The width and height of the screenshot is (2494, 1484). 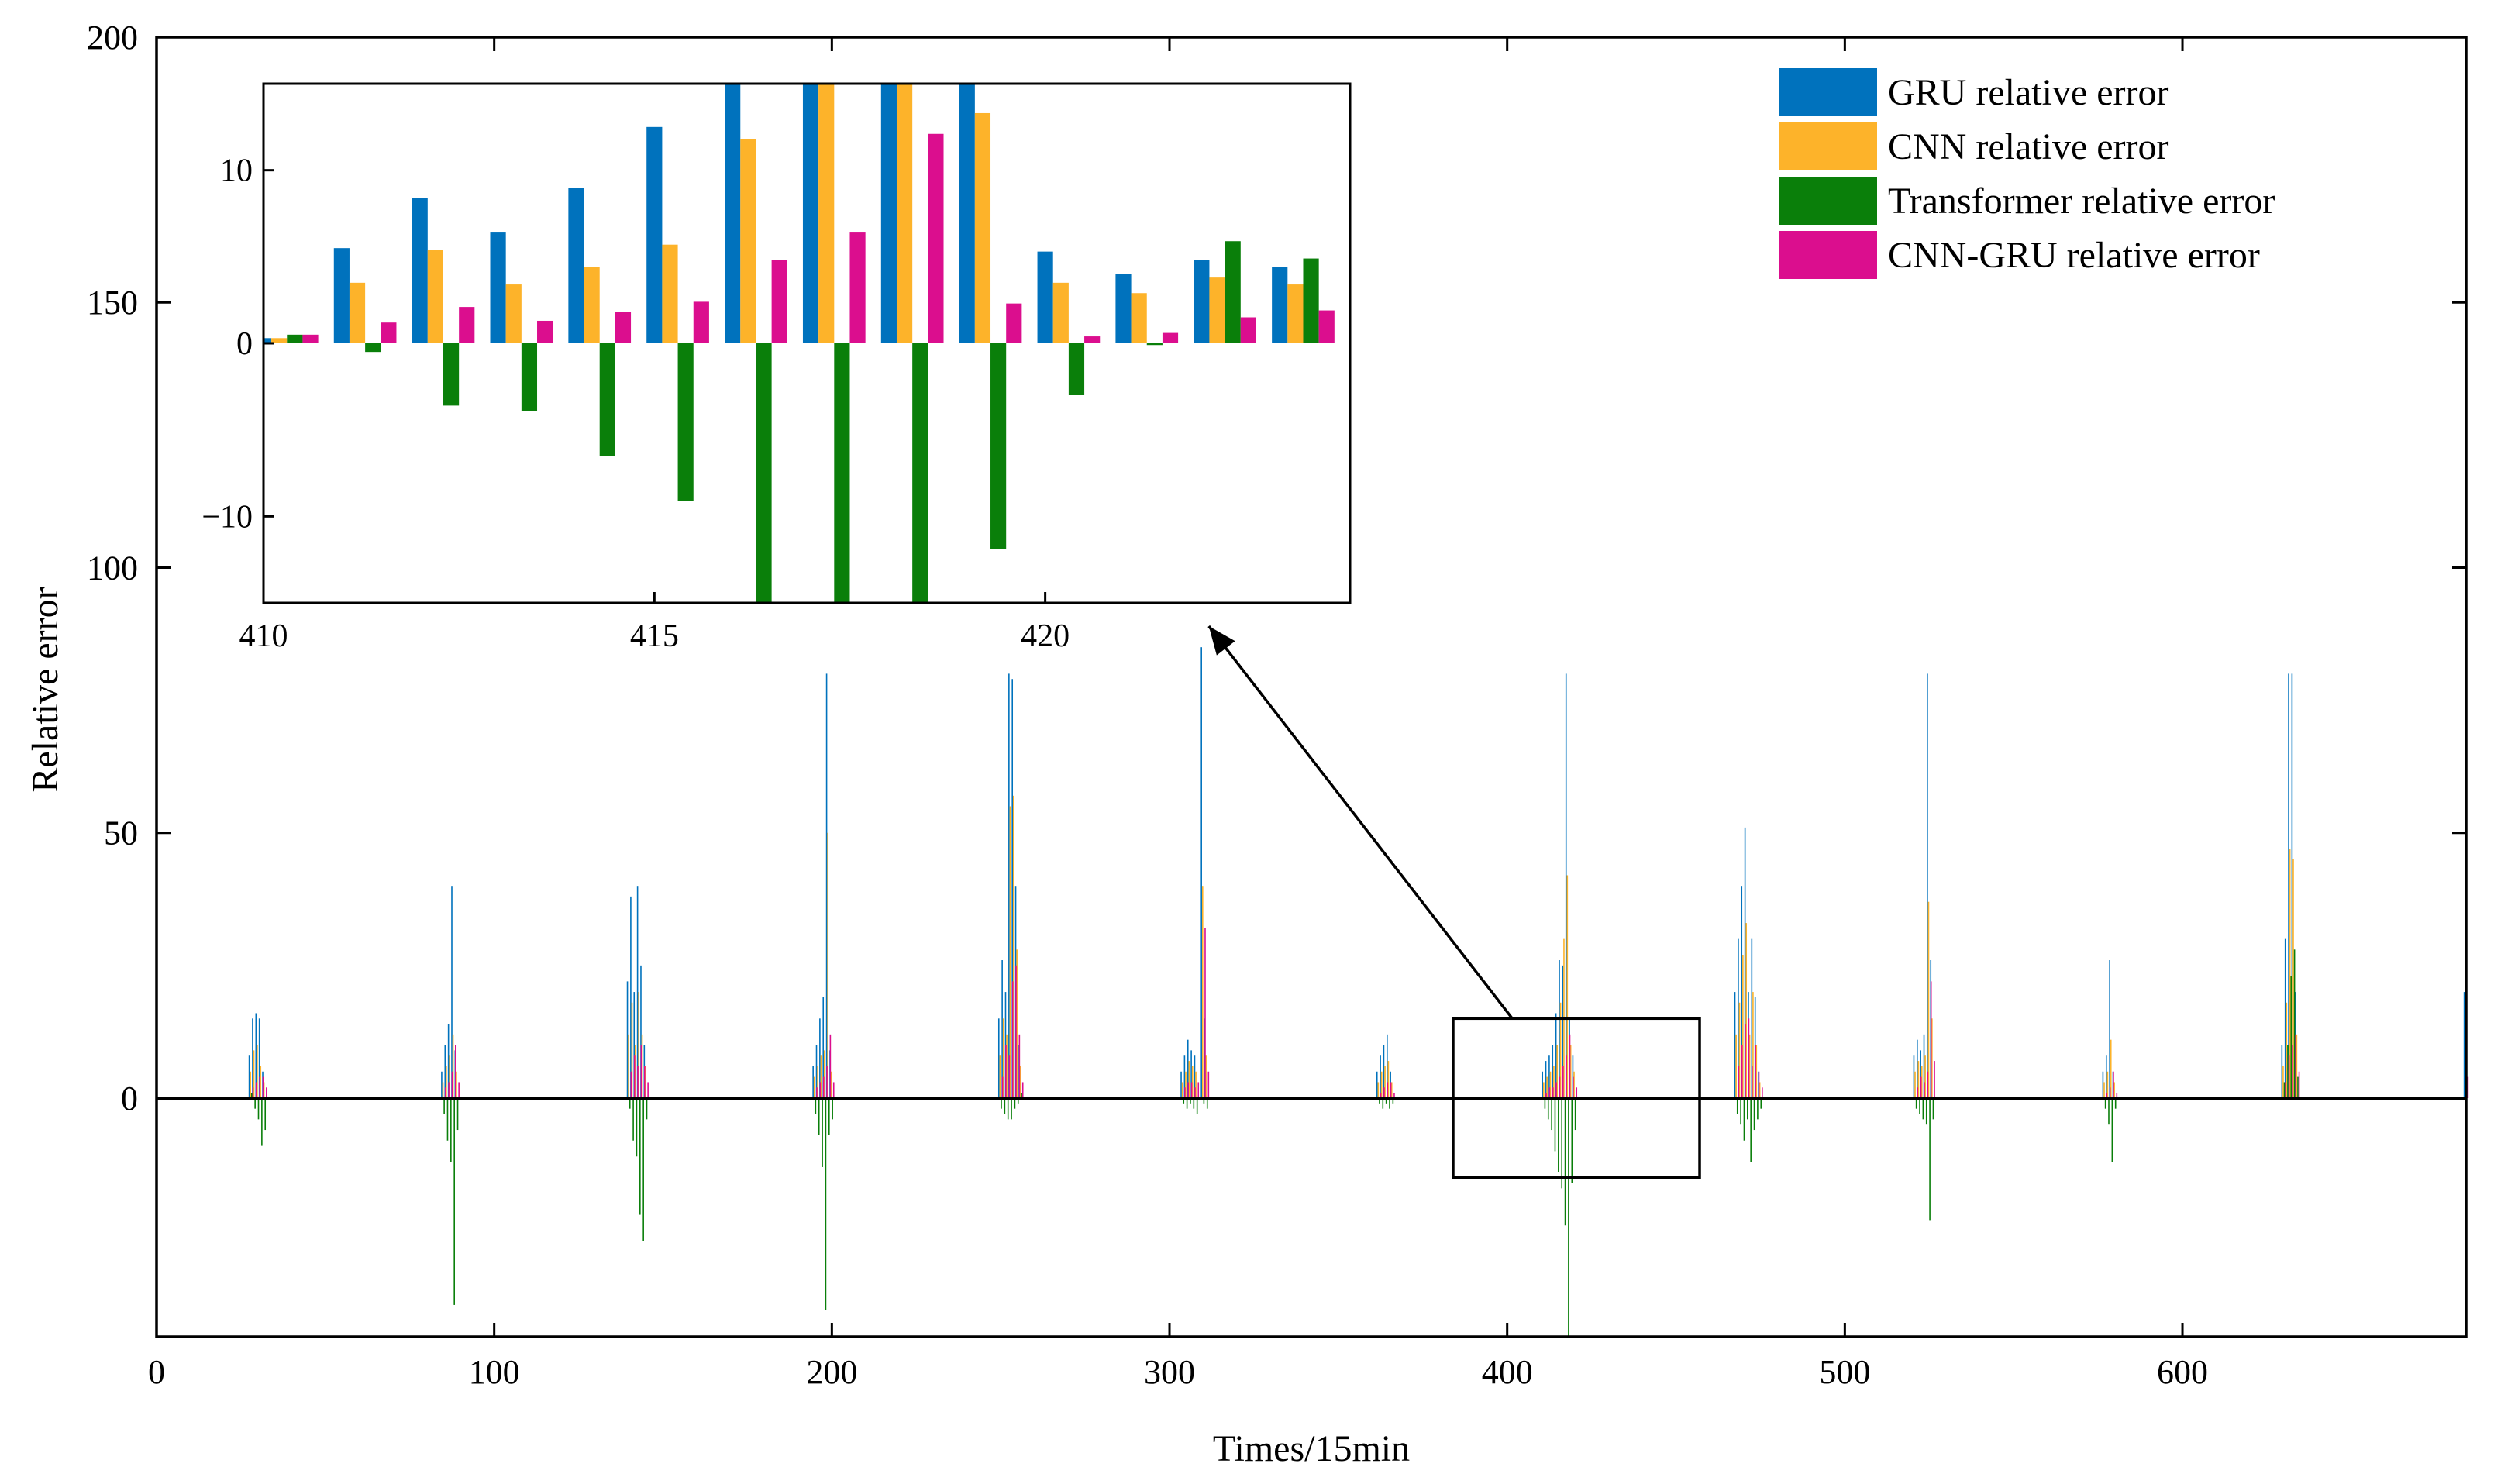 What do you see at coordinates (113, 303) in the screenshot?
I see `y-tick-label-3: 150` at bounding box center [113, 303].